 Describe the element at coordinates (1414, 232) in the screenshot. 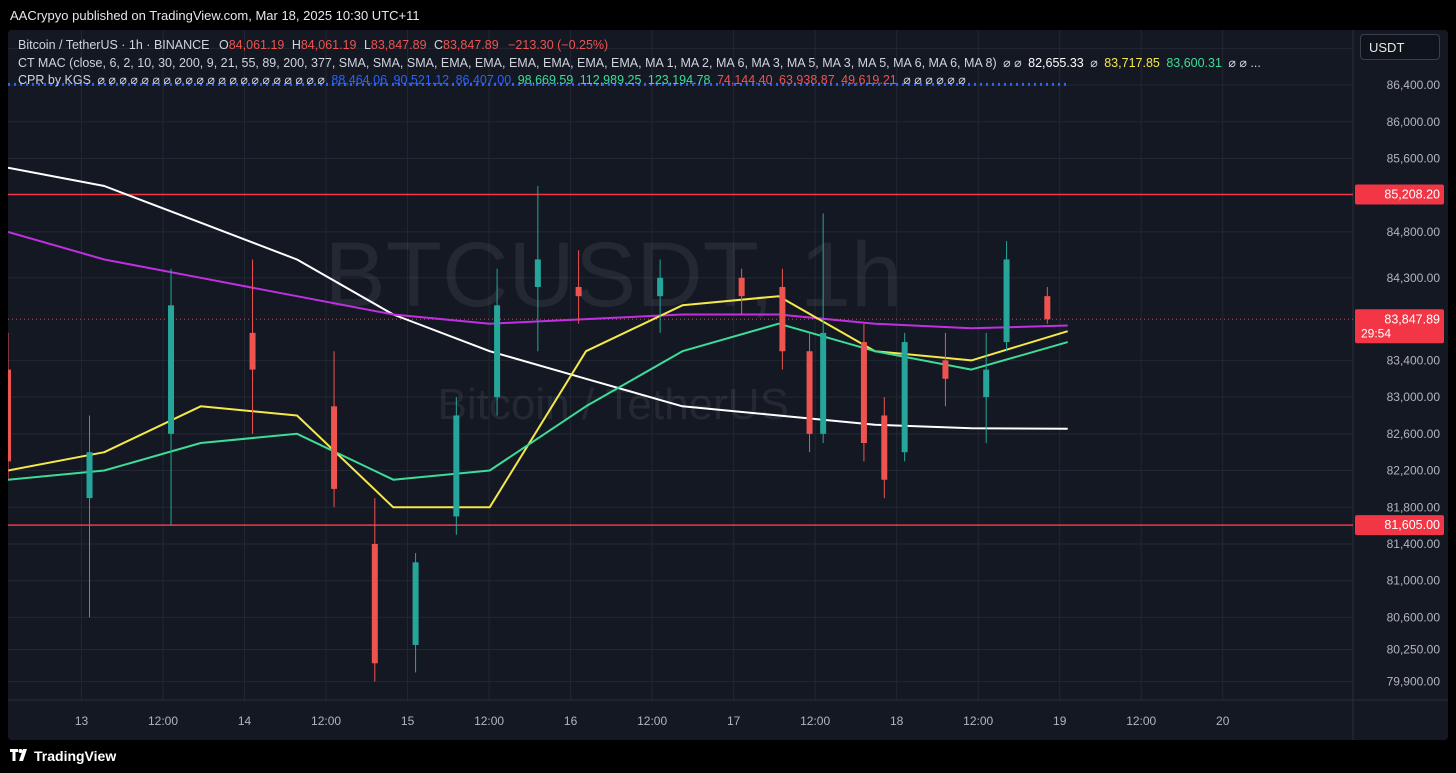

I see `price-tick-label: 84,800.00` at that location.